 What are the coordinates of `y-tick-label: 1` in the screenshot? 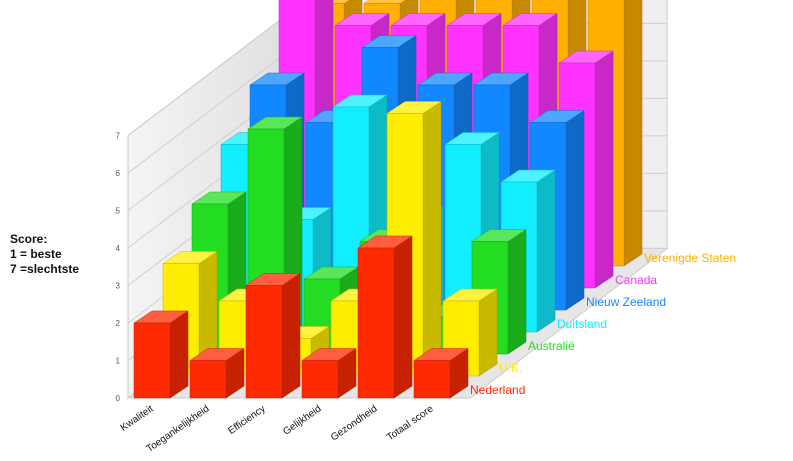 It's located at (118, 361).